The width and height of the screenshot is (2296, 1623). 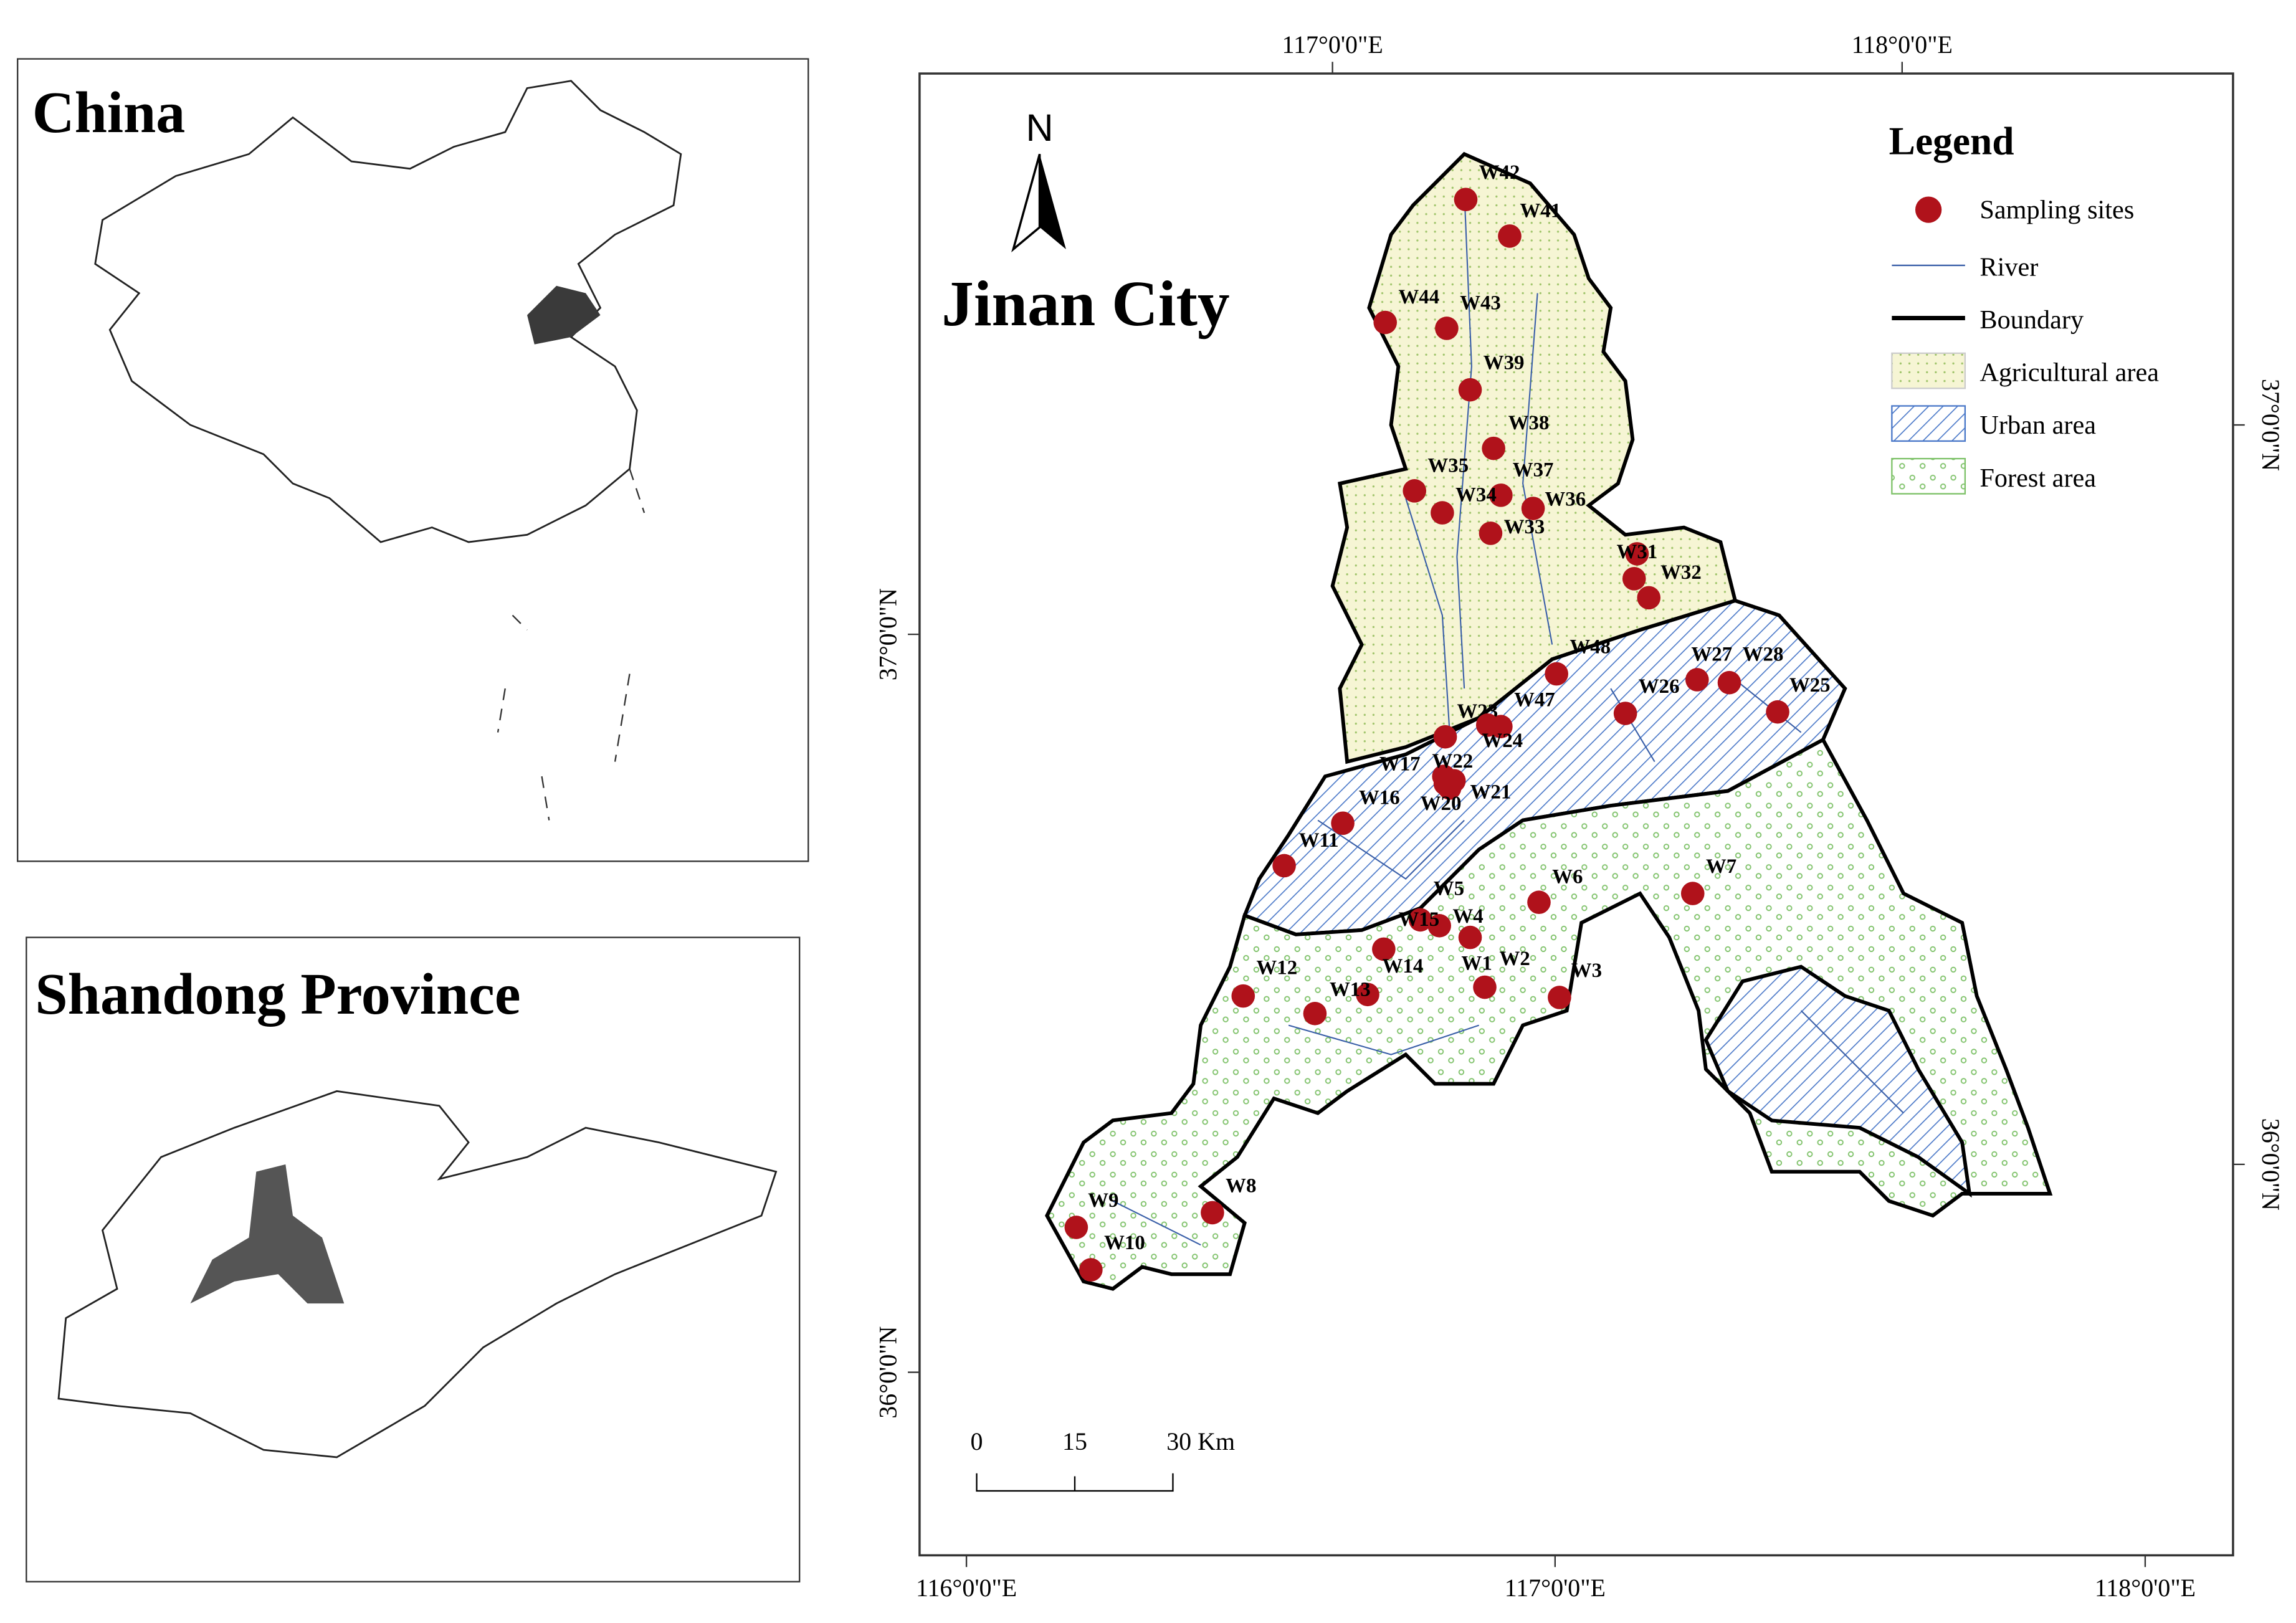 I want to click on legend-label: River, so click(x=2009, y=267).